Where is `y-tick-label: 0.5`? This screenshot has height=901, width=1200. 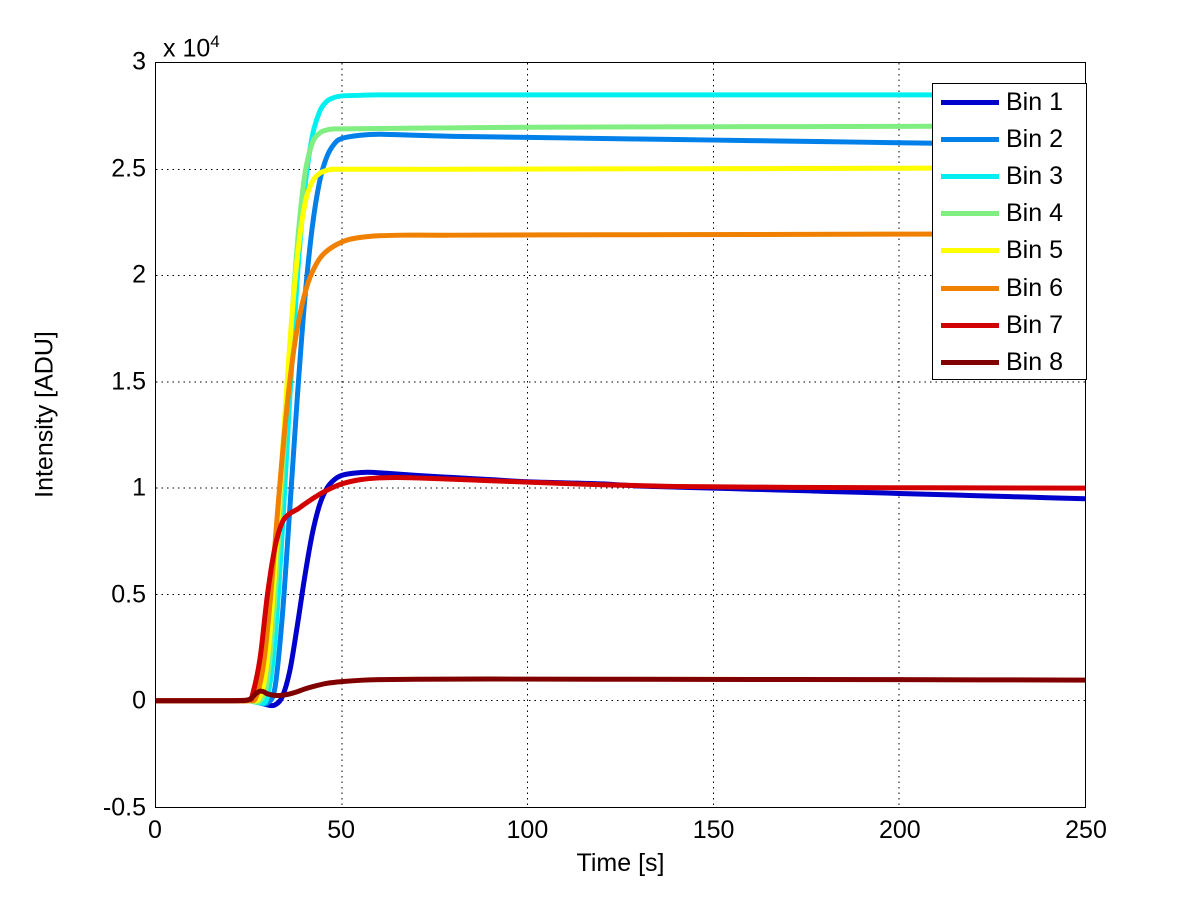
y-tick-label: 0.5 is located at coordinates (128, 594).